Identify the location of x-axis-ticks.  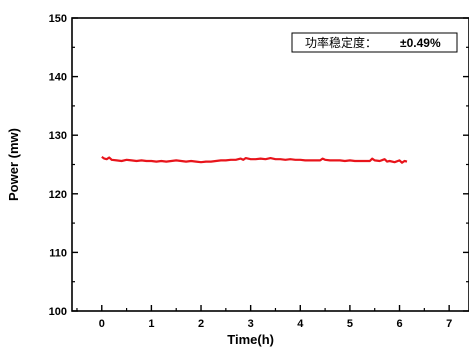
(263, 308).